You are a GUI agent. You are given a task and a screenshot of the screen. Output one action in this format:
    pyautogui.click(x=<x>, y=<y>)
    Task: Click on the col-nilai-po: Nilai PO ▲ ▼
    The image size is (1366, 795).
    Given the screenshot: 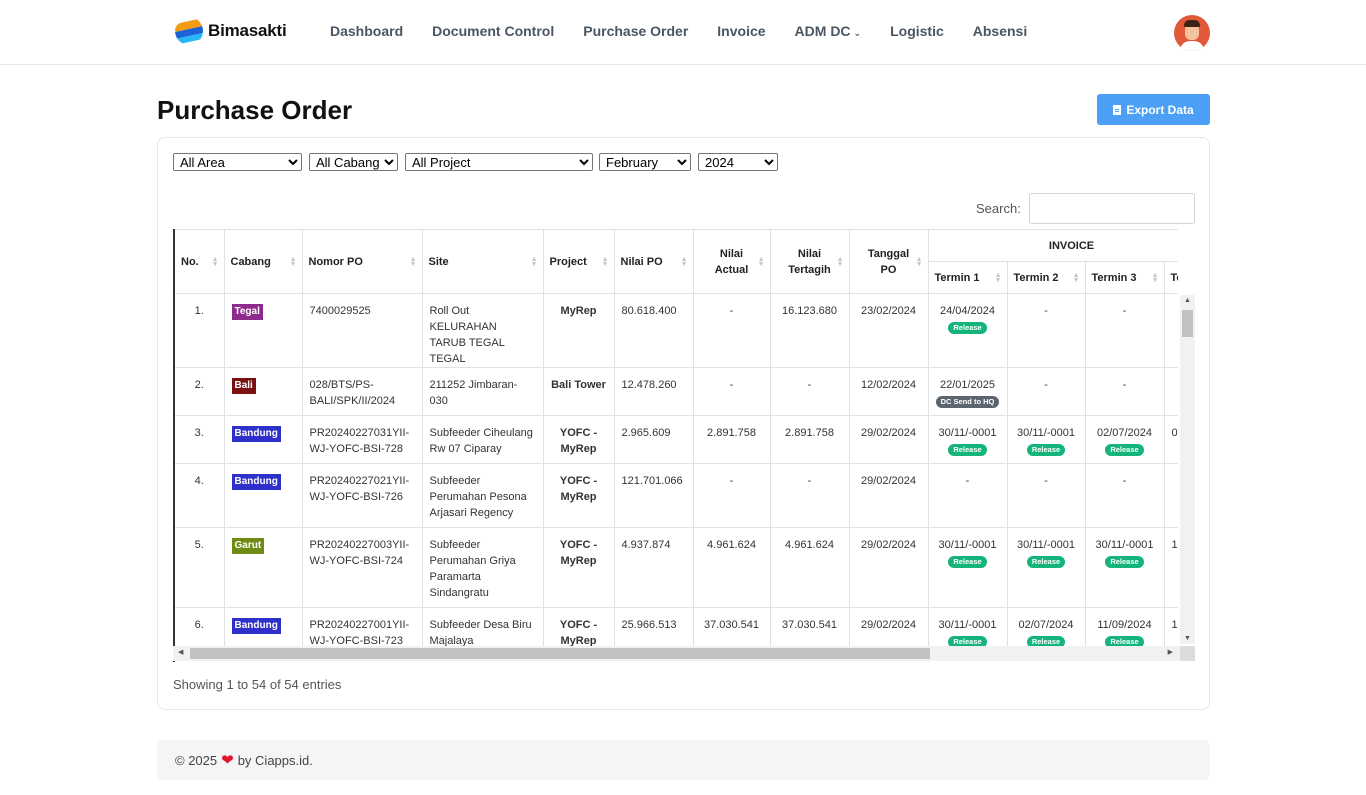 What is the action you would take?
    pyautogui.click(x=653, y=261)
    